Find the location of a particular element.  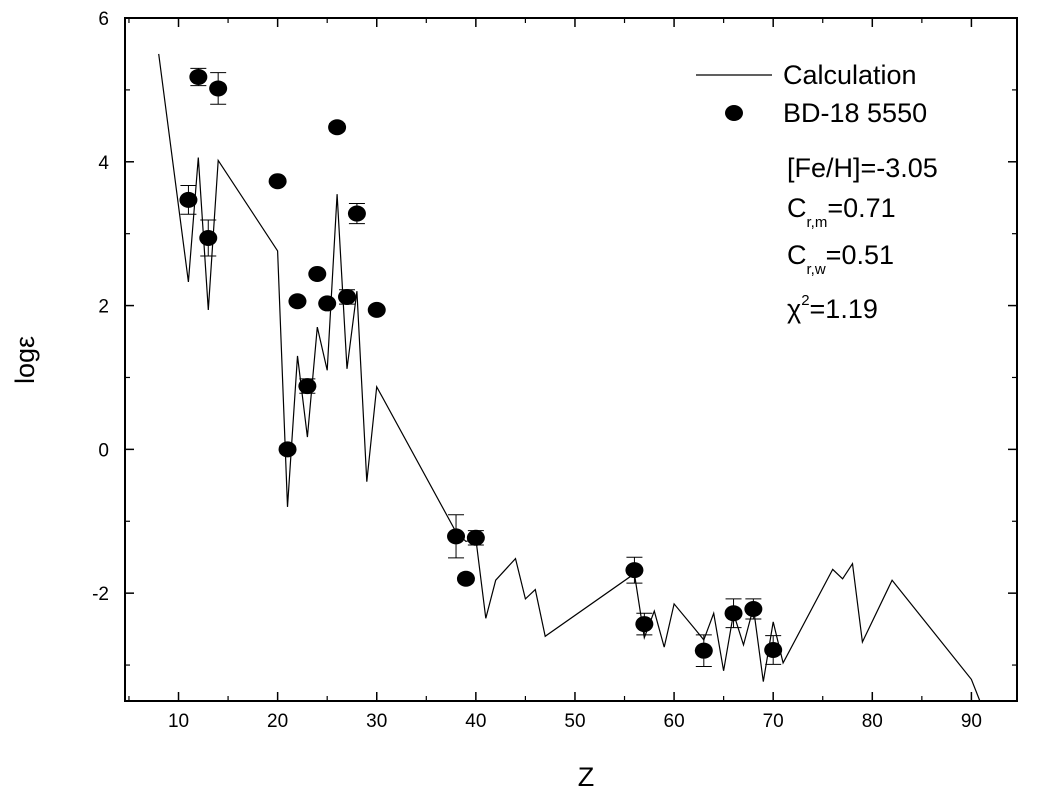

legend: Calculation BD-18 5550 is located at coordinates (811, 94).